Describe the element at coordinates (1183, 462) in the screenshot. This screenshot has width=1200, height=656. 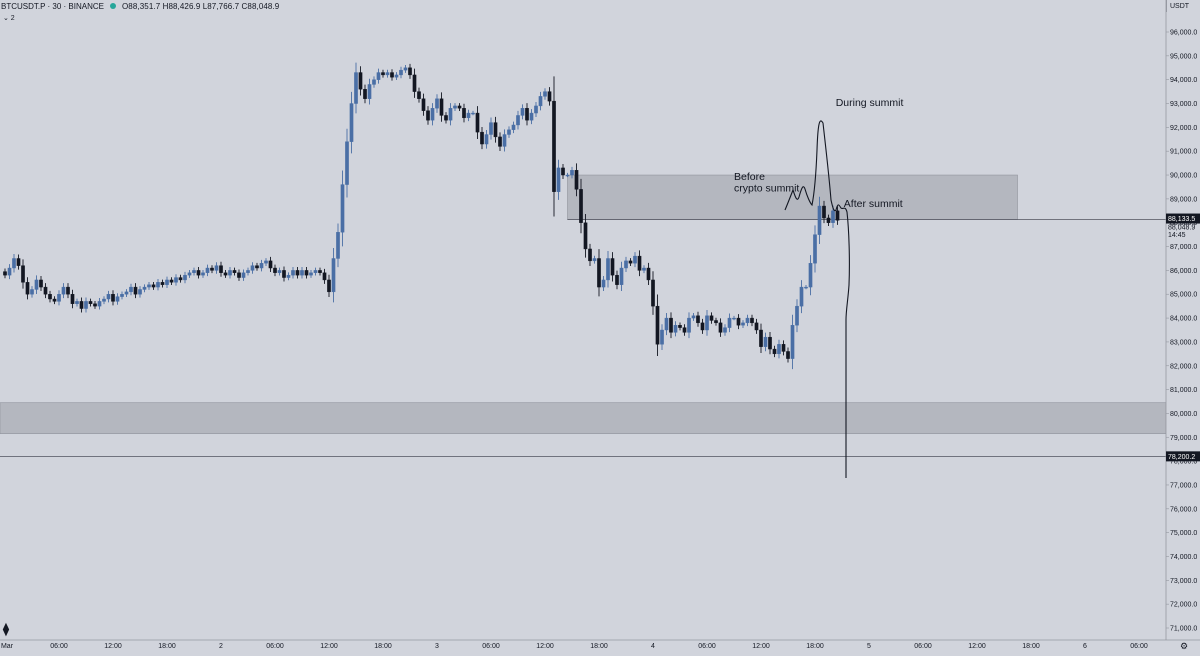
I see `price-tick-label: 78,000.0` at that location.